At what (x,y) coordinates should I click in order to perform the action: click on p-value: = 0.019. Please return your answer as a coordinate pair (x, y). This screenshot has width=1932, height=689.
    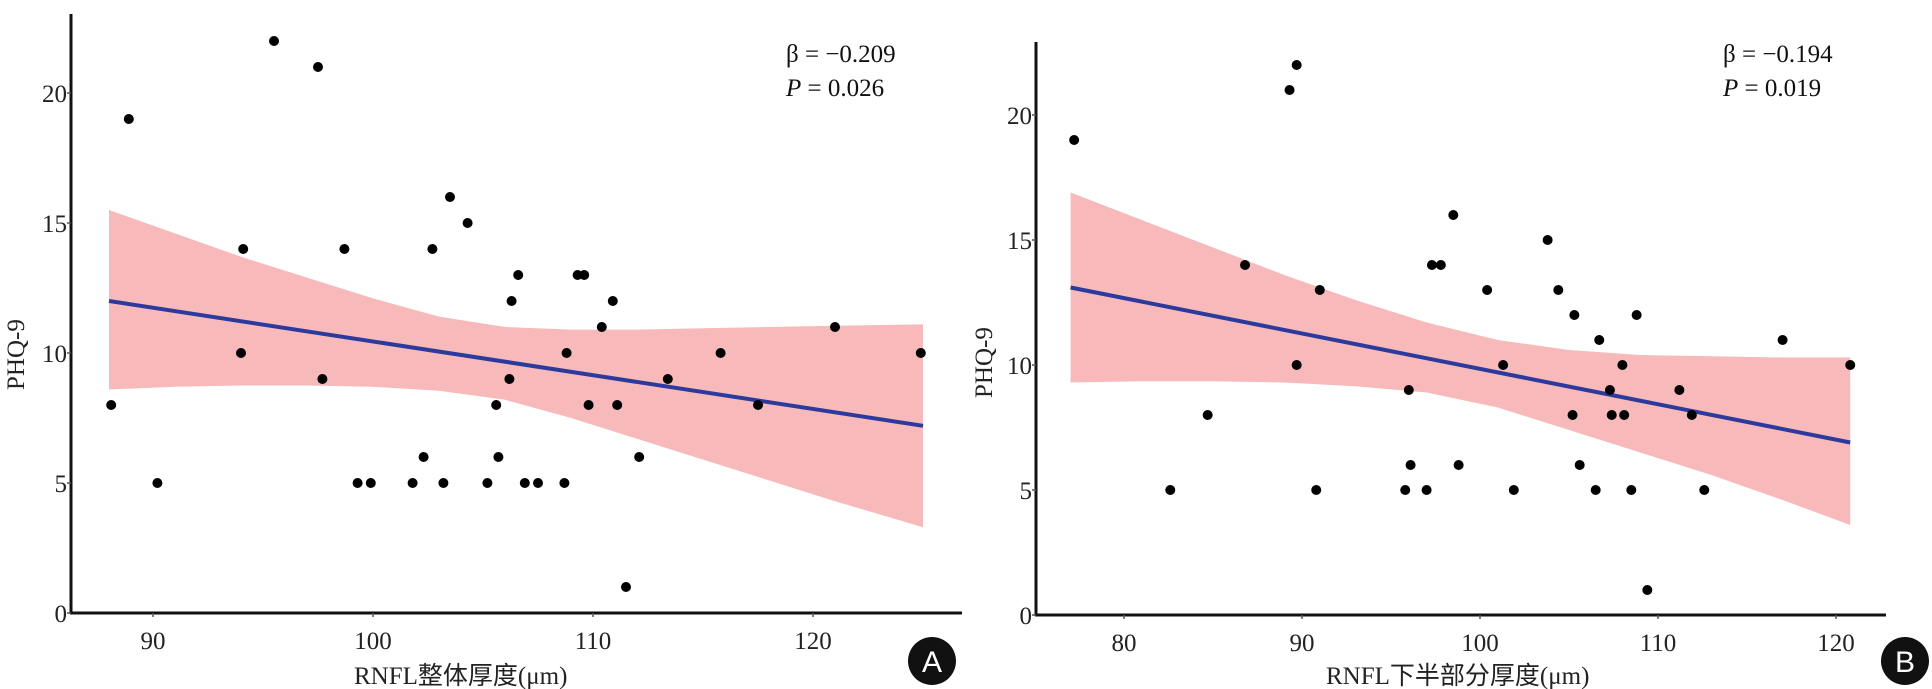
    Looking at the image, I should click on (1779, 88).